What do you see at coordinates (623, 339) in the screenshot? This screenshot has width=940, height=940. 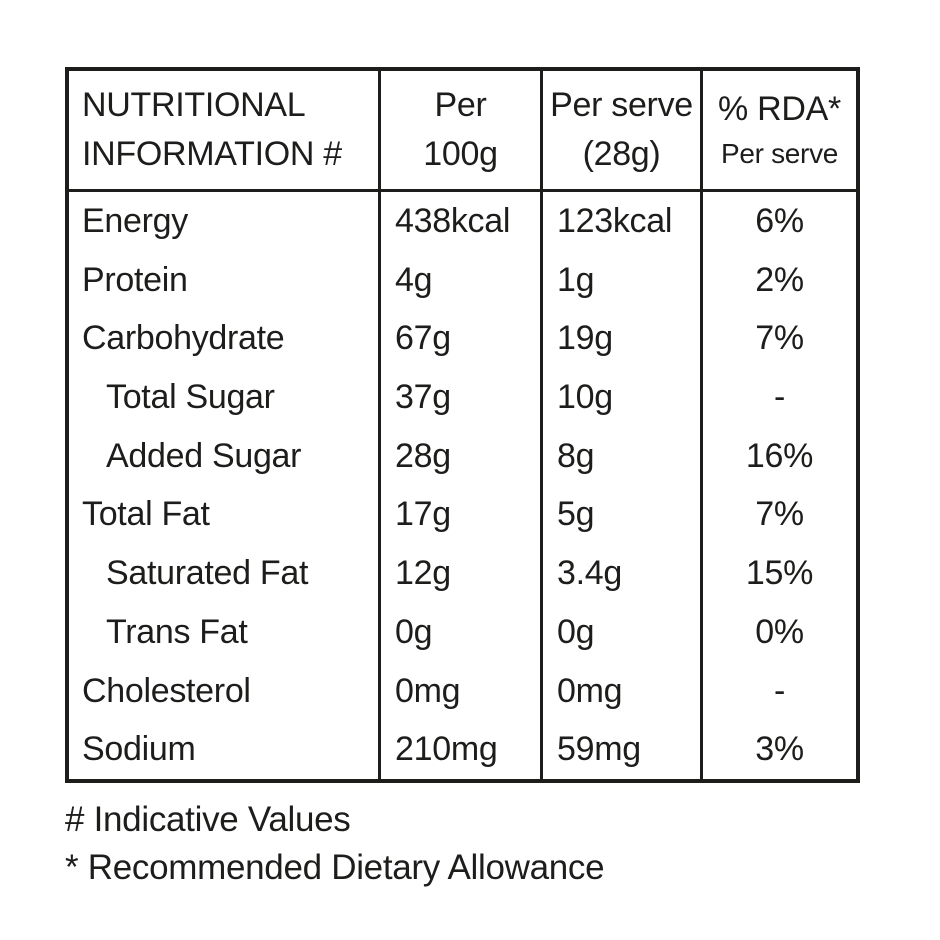 I see `per-serve-cell: 19g` at bounding box center [623, 339].